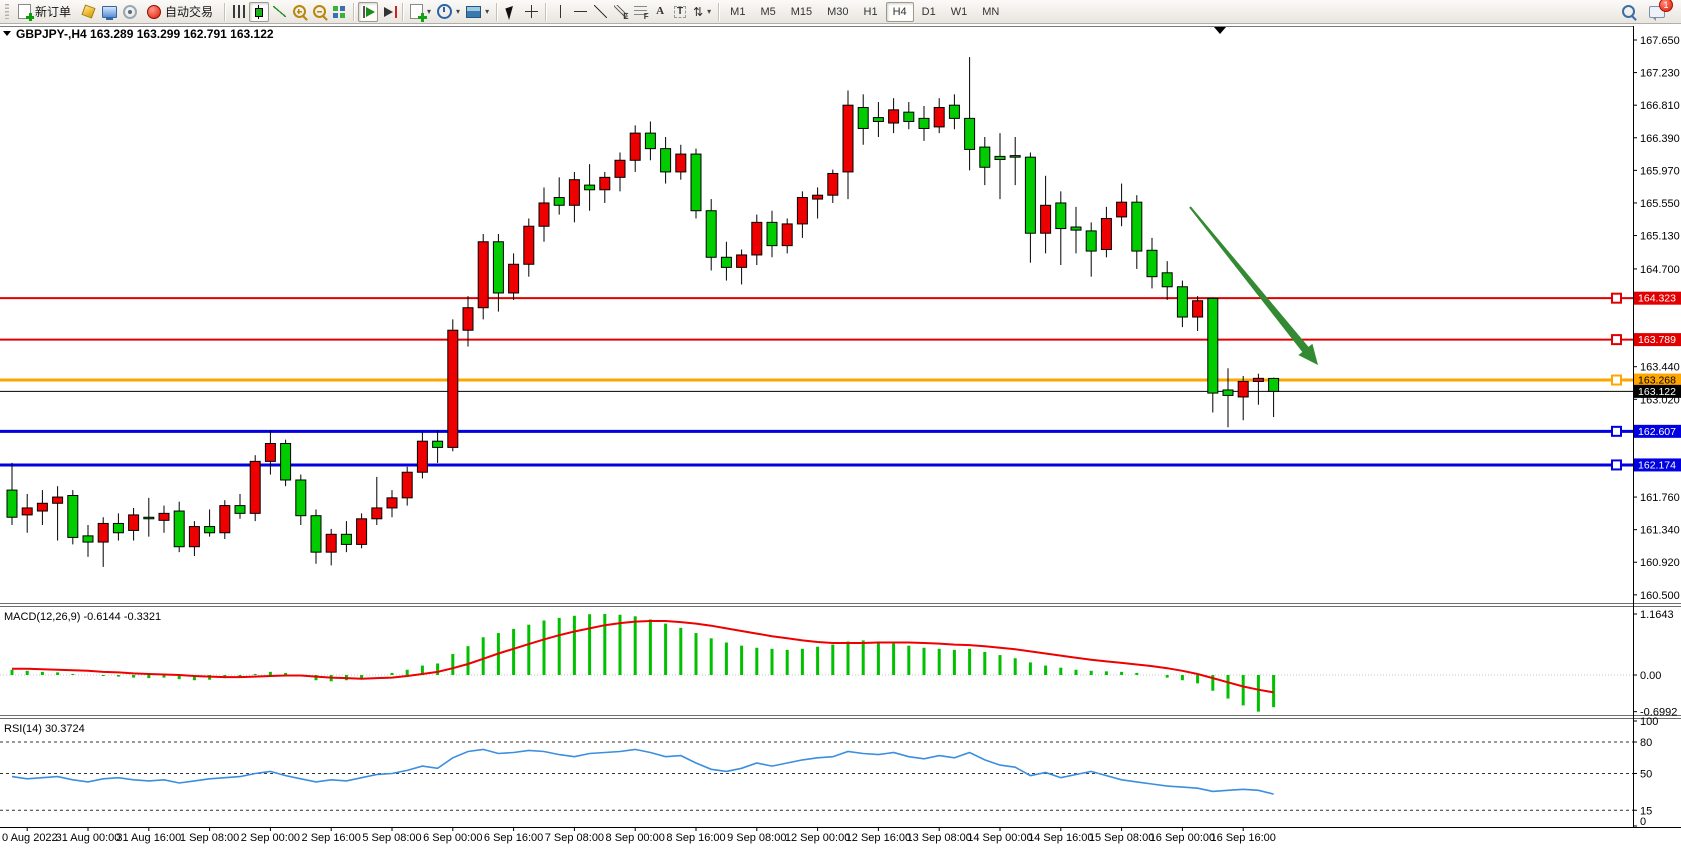  Describe the element at coordinates (1182, 838) in the screenshot. I see `time-axis-label: 16 Sep 00:00` at that location.